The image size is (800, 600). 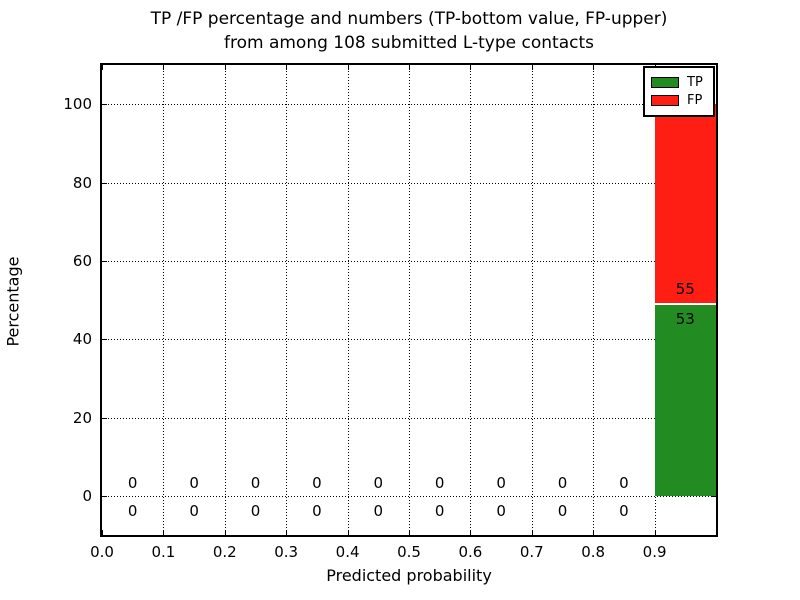 What do you see at coordinates (695, 100) in the screenshot?
I see `legend-label-fp: FP` at bounding box center [695, 100].